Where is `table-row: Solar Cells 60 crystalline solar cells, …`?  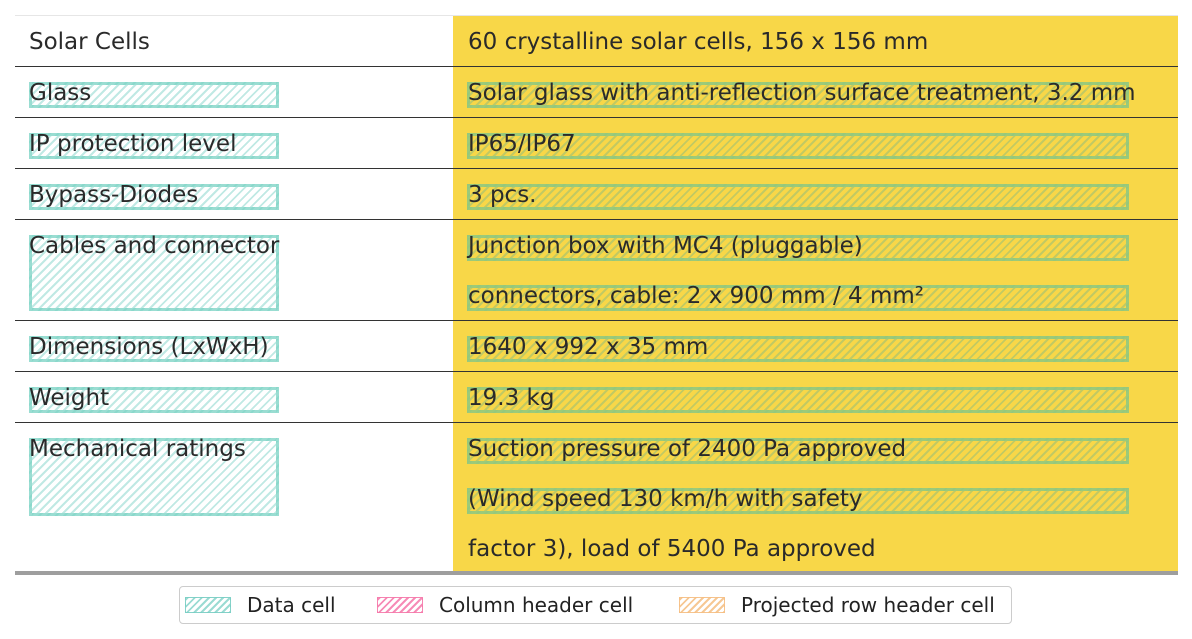 table-row: Solar Cells 60 crystalline solar cells, … is located at coordinates (596, 40).